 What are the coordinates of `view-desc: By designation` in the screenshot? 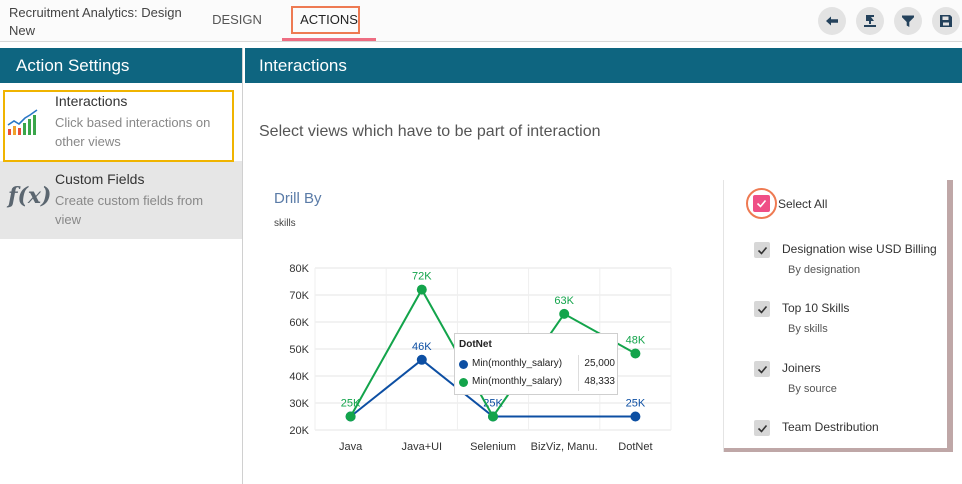 It's located at (824, 270).